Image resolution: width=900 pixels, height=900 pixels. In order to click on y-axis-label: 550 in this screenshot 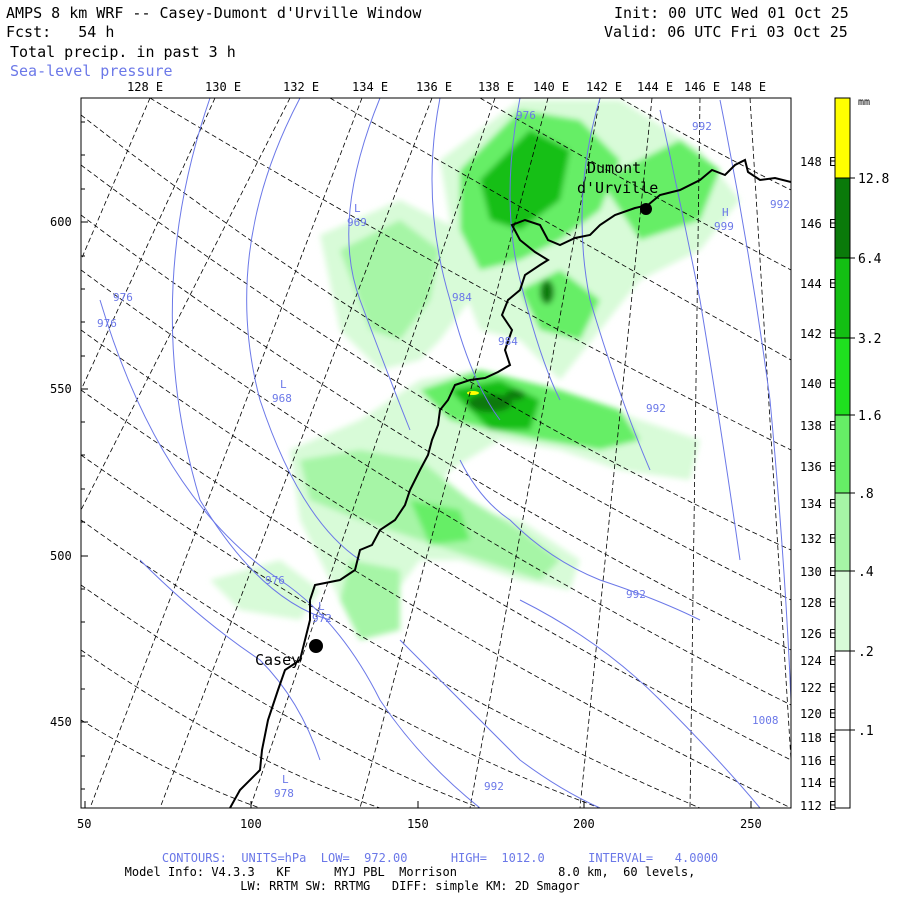, I will do `click(61, 389)`.